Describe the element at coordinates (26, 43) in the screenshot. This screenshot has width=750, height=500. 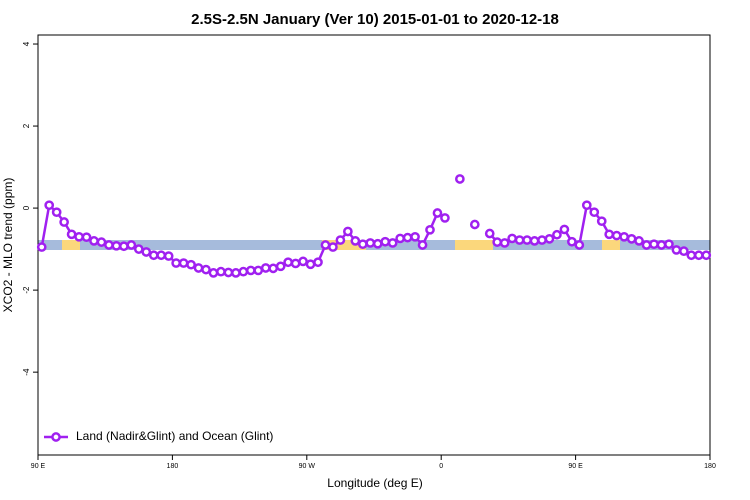
I see `y-tick-label: 4` at that location.